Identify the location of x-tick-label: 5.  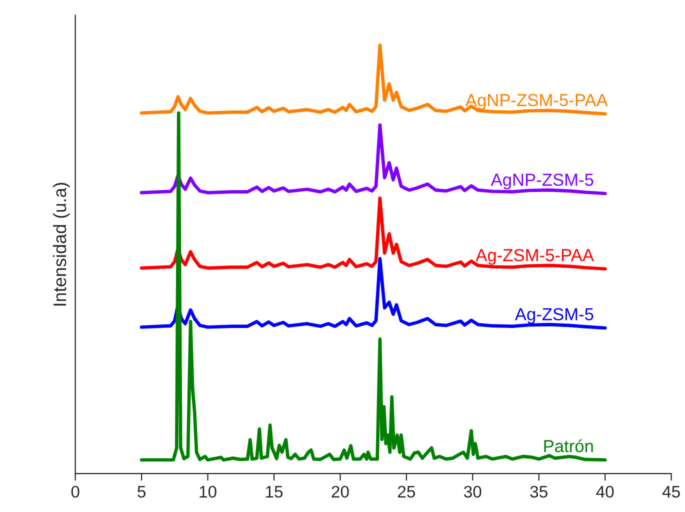
(142, 492).